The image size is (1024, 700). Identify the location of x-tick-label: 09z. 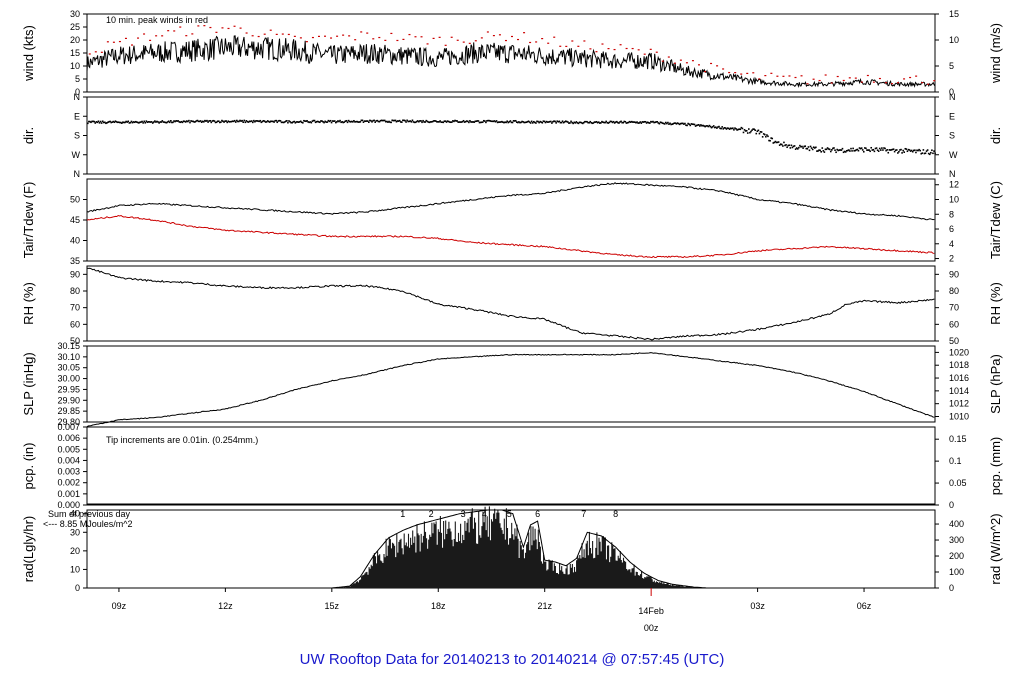
(119, 606).